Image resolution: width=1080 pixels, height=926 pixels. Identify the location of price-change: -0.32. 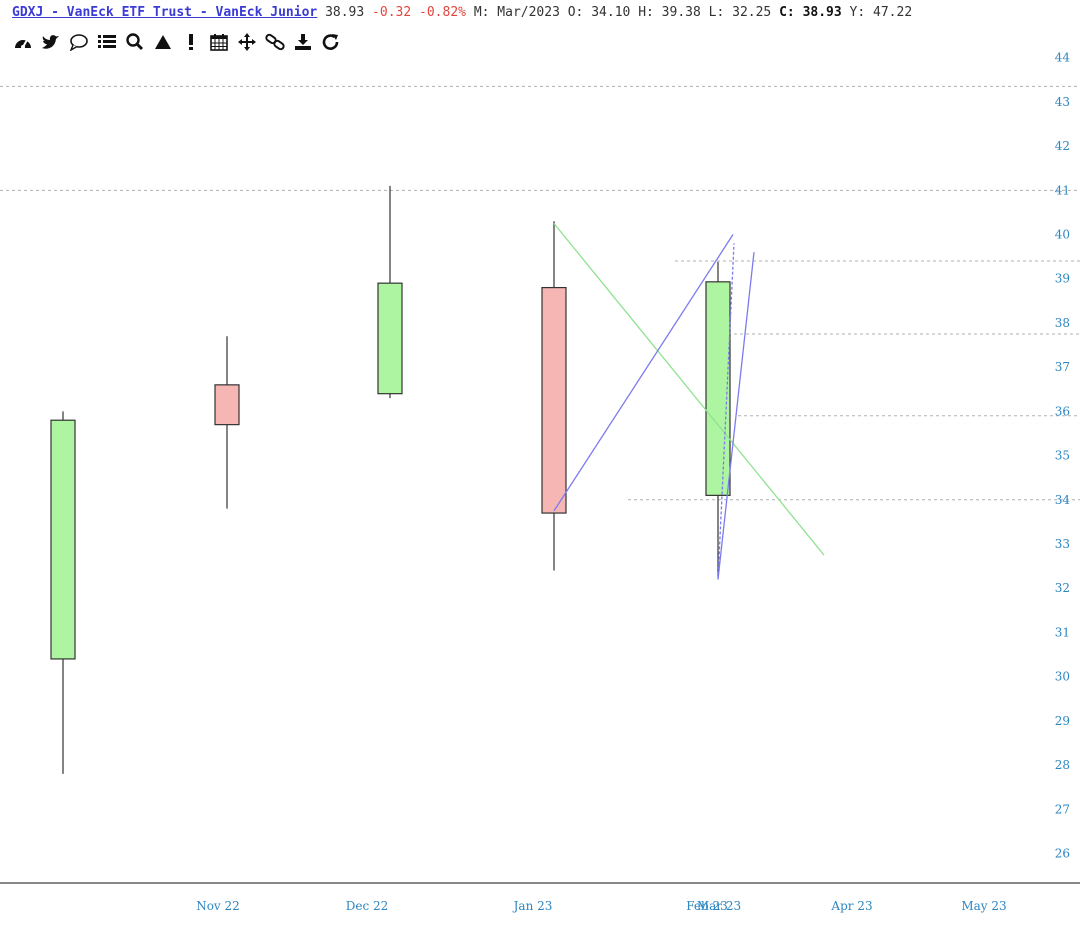
(392, 12).